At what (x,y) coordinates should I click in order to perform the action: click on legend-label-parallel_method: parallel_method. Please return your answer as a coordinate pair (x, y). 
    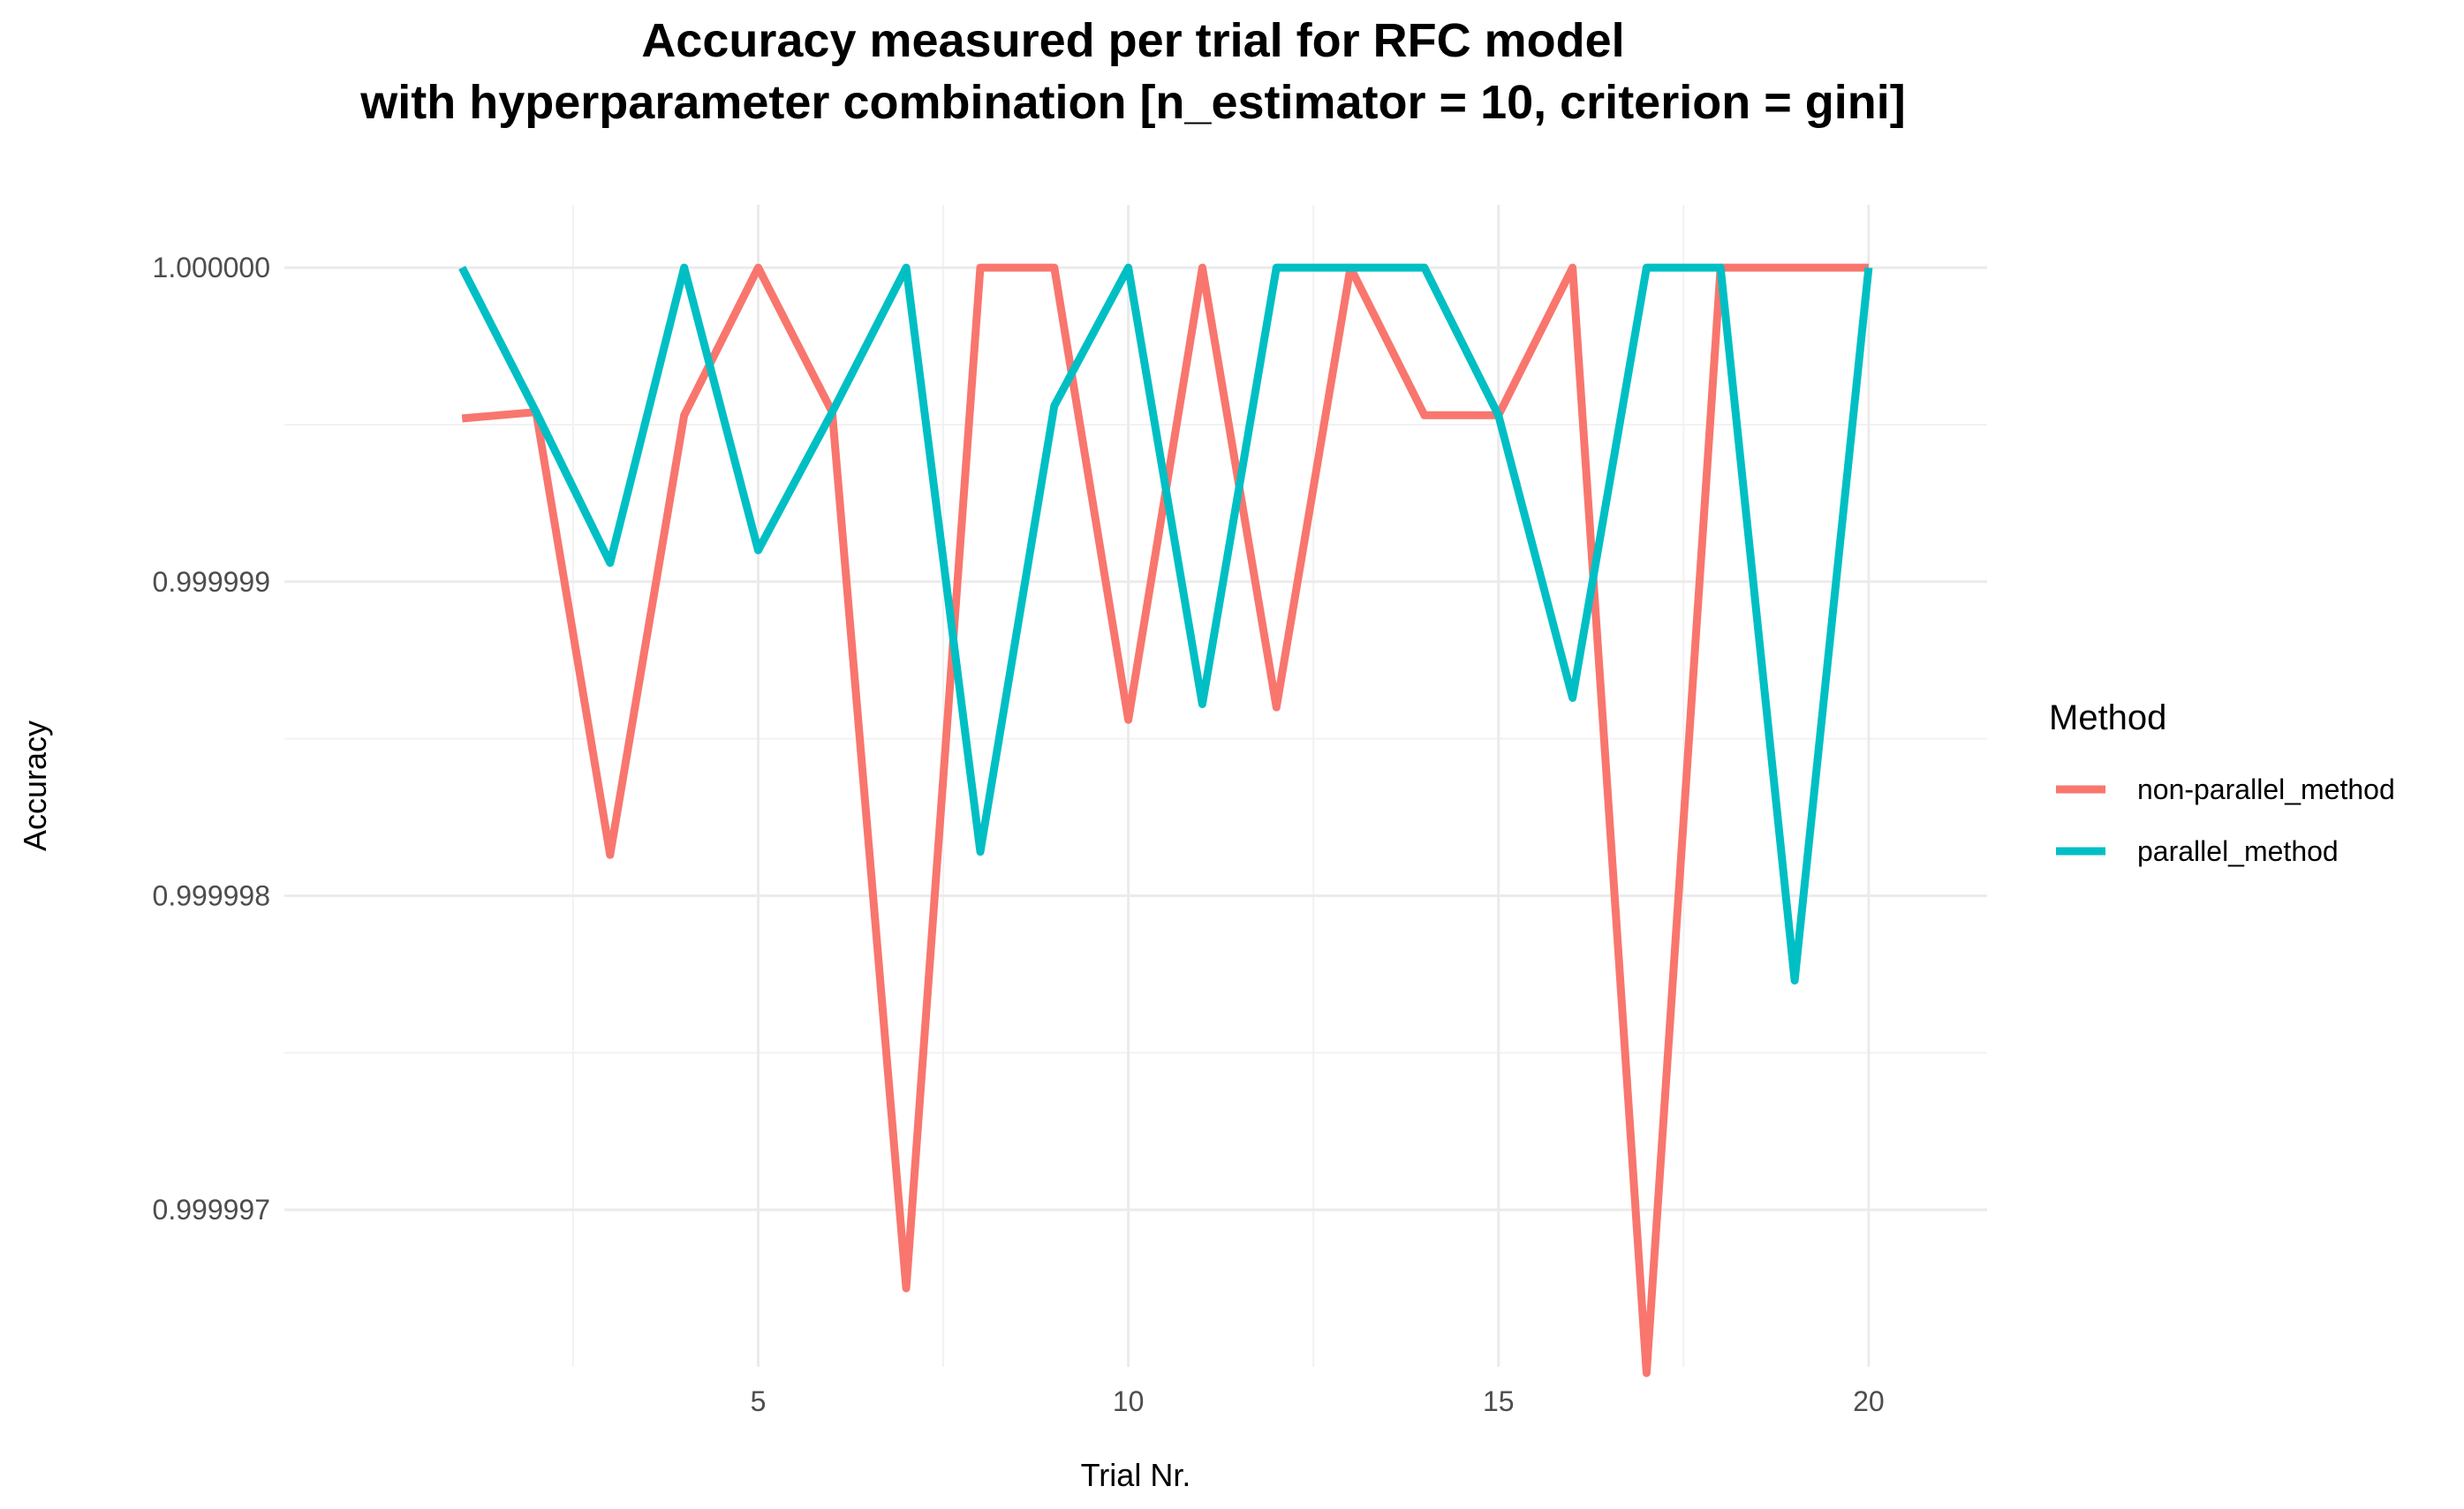
    Looking at the image, I should click on (2238, 851).